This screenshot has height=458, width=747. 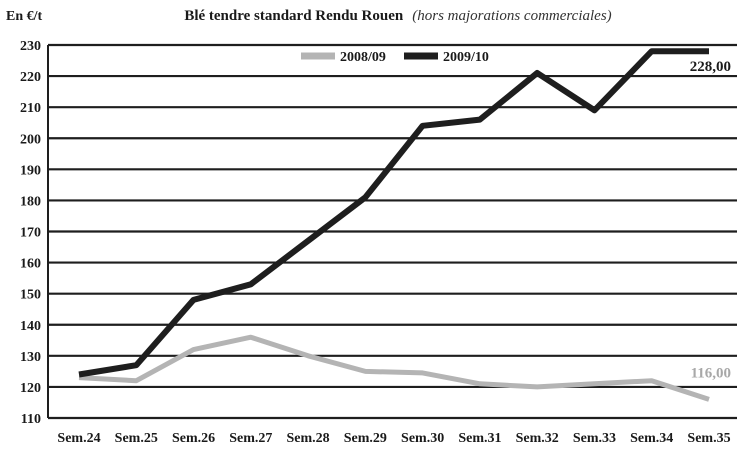 What do you see at coordinates (594, 438) in the screenshot?
I see `x-tick-label: Sem.33` at bounding box center [594, 438].